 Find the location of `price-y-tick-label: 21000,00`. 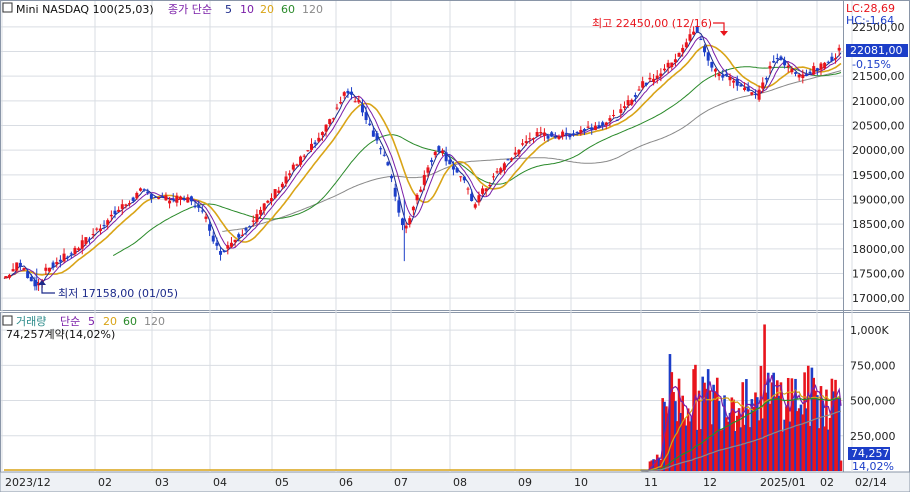

price-y-tick-label: 21000,00 is located at coordinates (878, 101).